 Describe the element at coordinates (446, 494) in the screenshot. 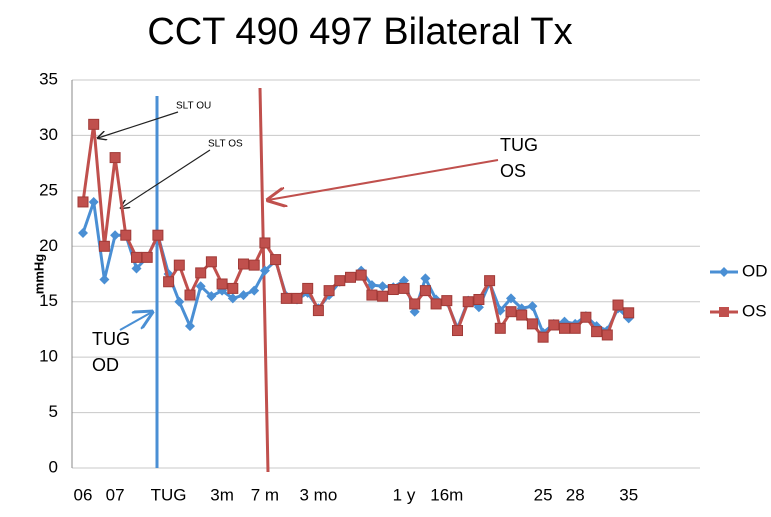

I see `x-tick-label: 16m` at that location.